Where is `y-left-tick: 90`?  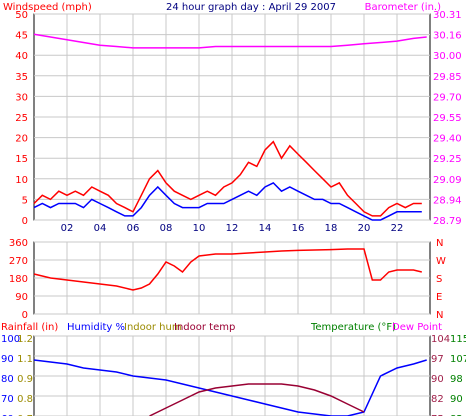 y-left-tick: 90 is located at coordinates (21, 297).